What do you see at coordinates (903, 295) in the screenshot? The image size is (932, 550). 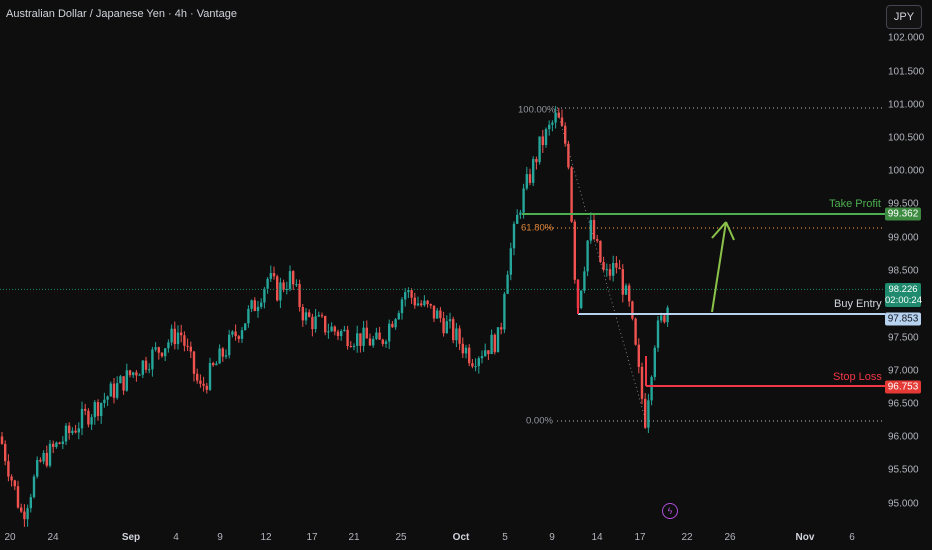 I see `current-price-tag: 98.226 02:00:24` at bounding box center [903, 295].